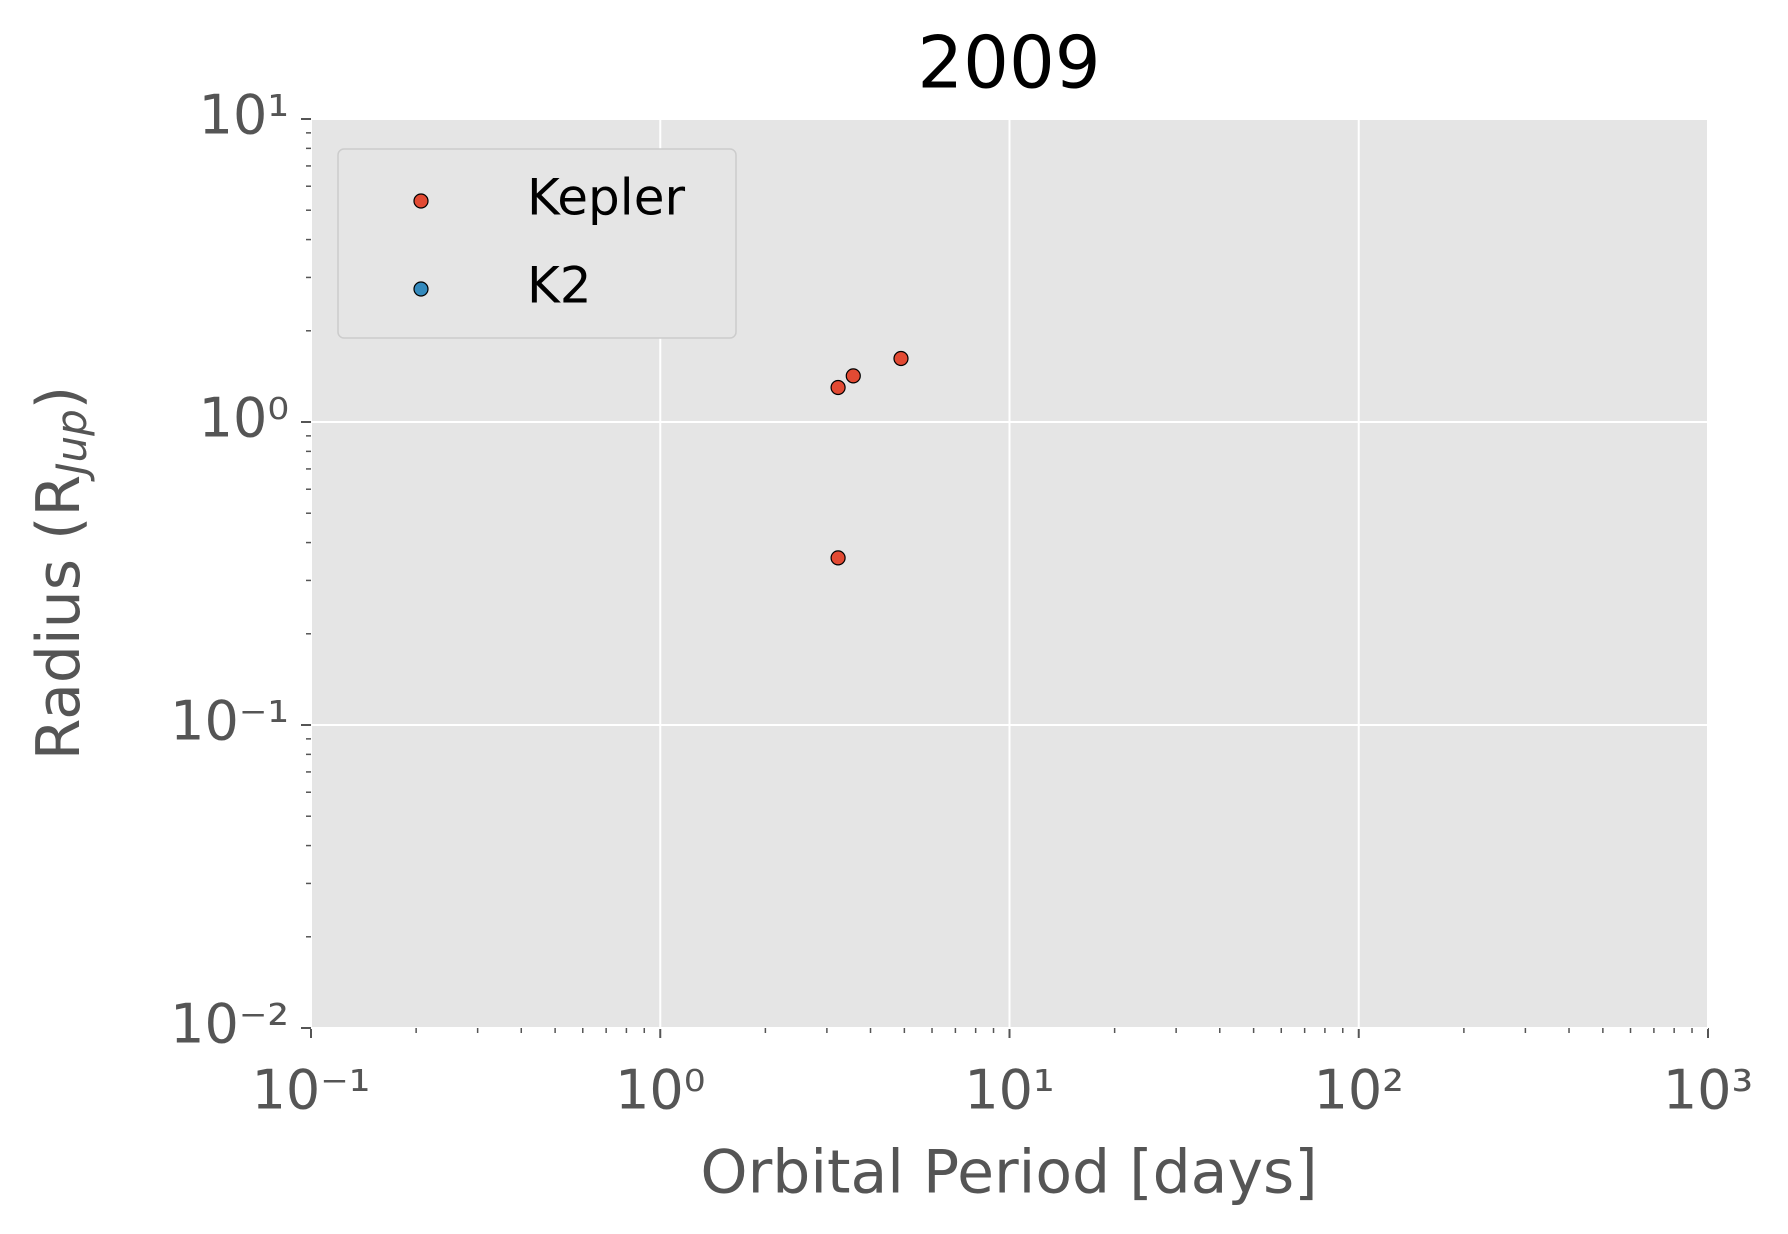 The height and width of the screenshot is (1234, 1788). I want to click on legend: Kepler K2, so click(537, 243).